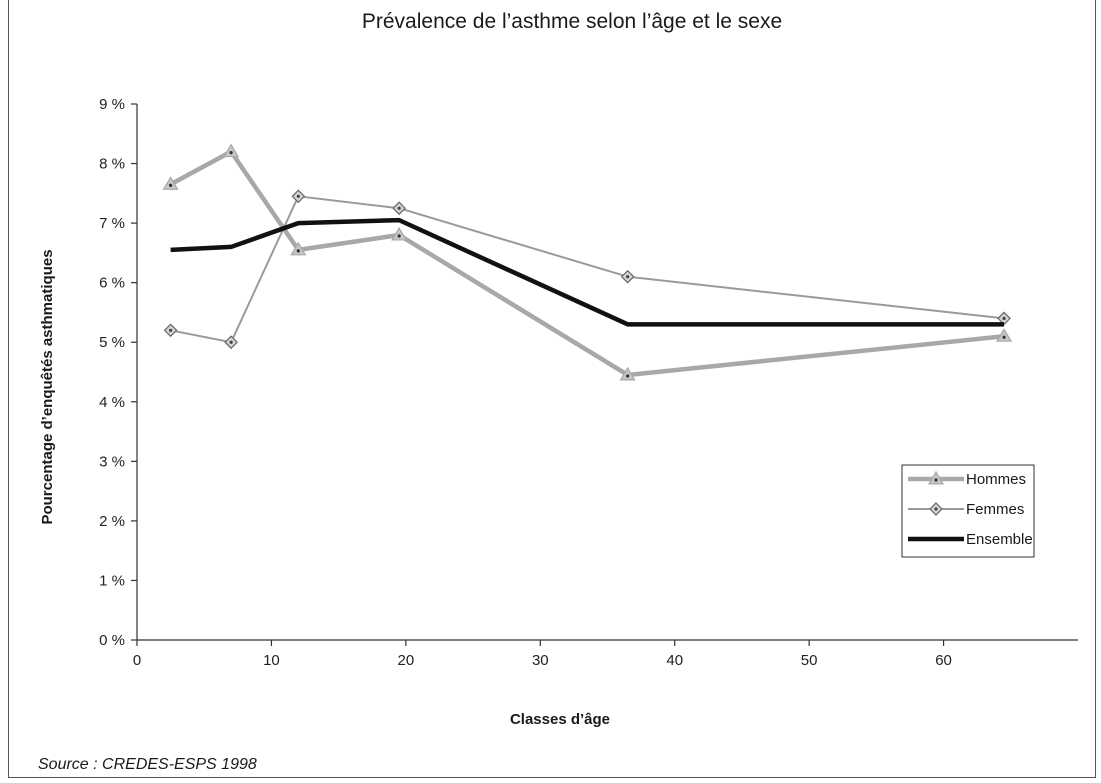 This screenshot has width=1101, height=783. What do you see at coordinates (540, 660) in the screenshot?
I see `x-tick-label: 30` at bounding box center [540, 660].